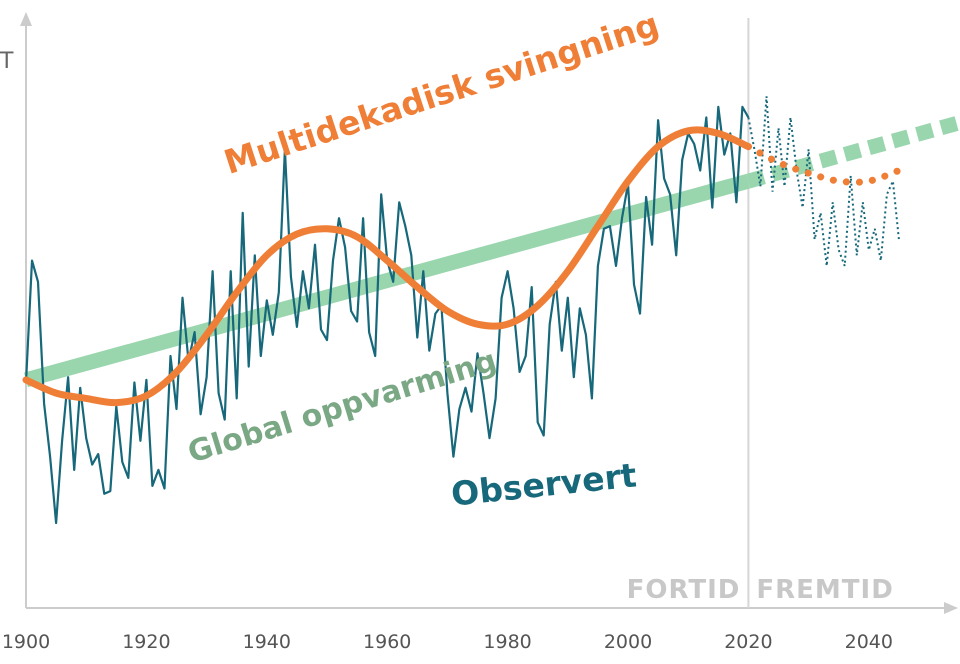 This screenshot has width=960, height=664. What do you see at coordinates (7, 61) in the screenshot?
I see `y-axis-label: T` at bounding box center [7, 61].